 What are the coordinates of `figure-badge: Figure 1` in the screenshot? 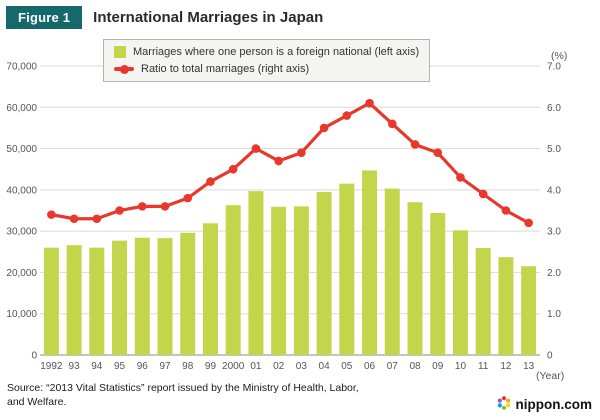 It's located at (44, 17).